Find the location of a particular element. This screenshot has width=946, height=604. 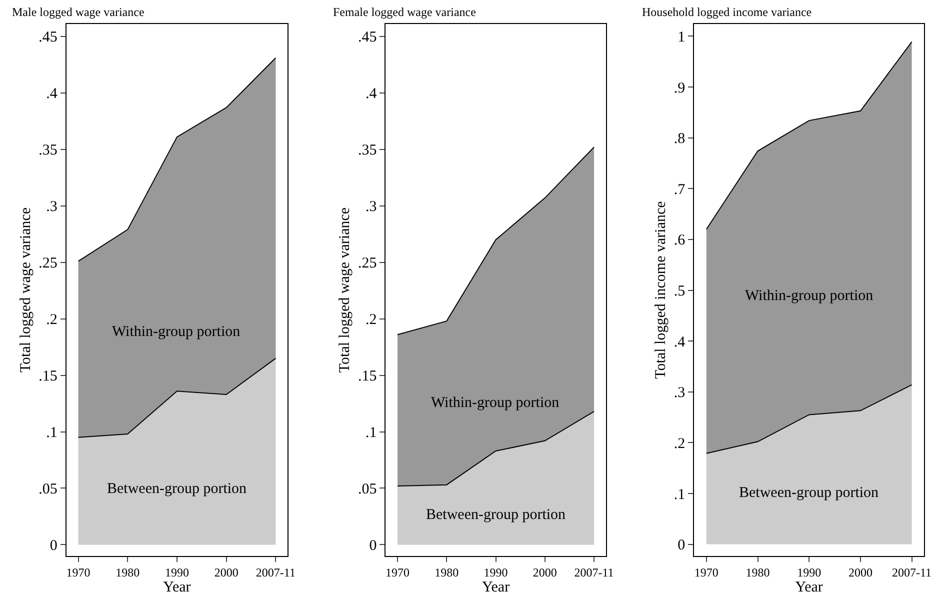

y-tick-label: .7 is located at coordinates (680, 190).